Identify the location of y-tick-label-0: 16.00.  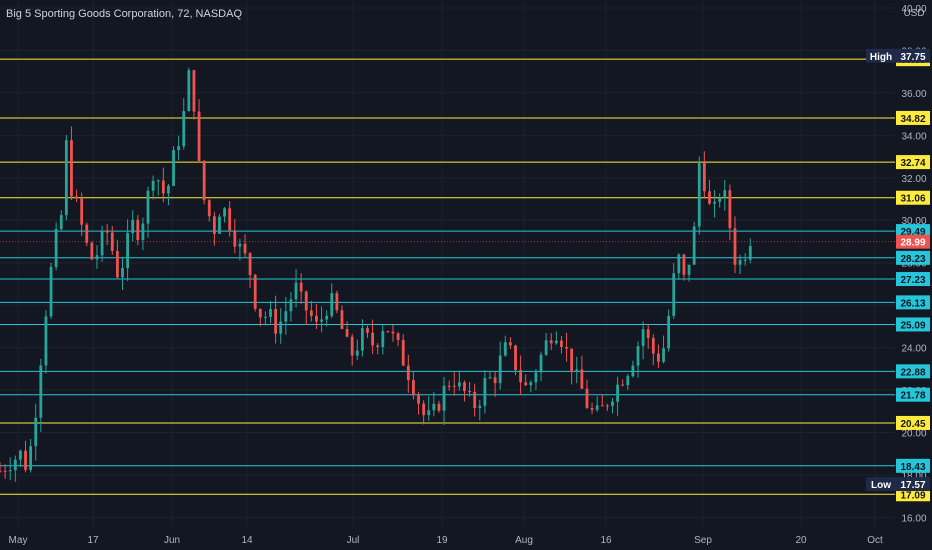
(913, 518).